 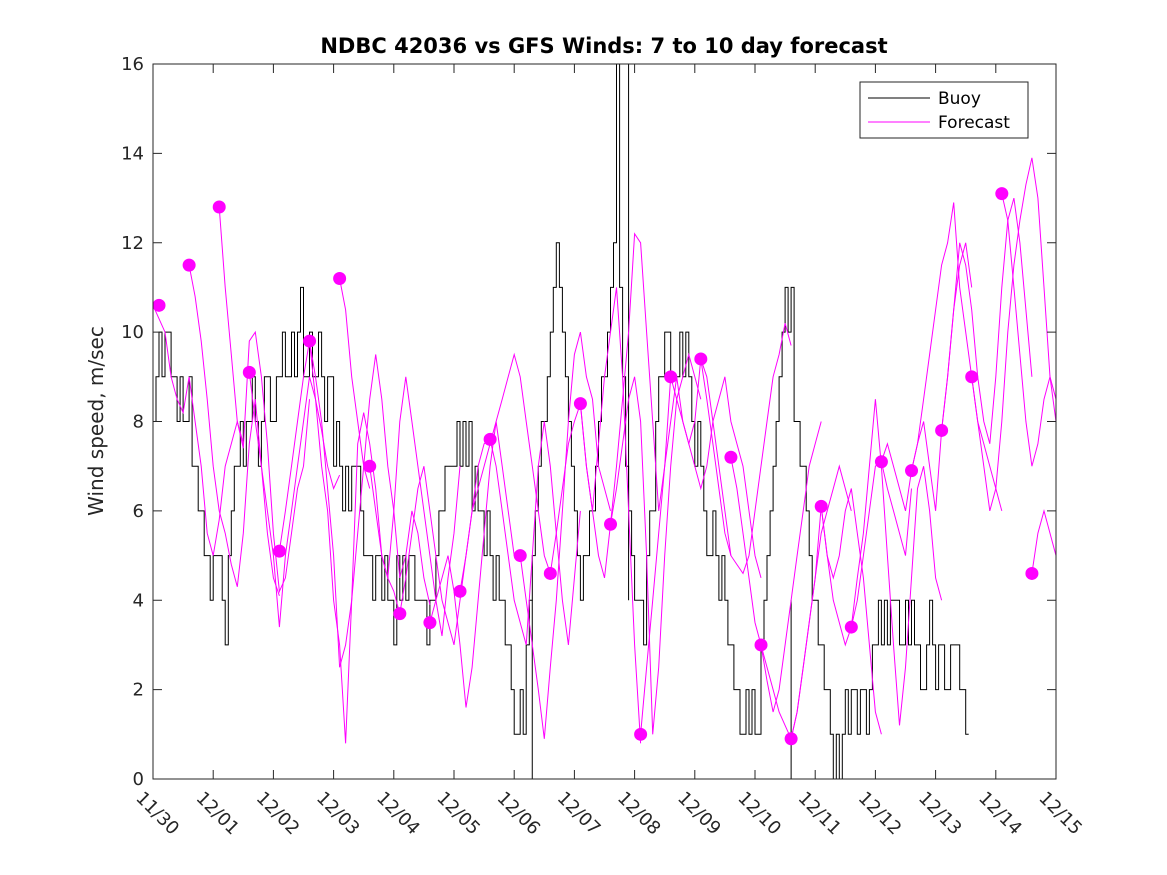 I want to click on y-tick-label-7: 14, so click(x=132, y=153).